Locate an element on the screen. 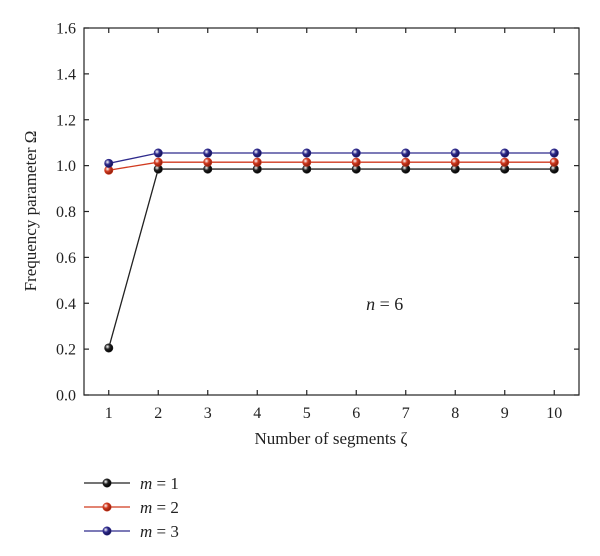 This screenshot has height=556, width=600. y-tick-label: 1.6 is located at coordinates (66, 29).